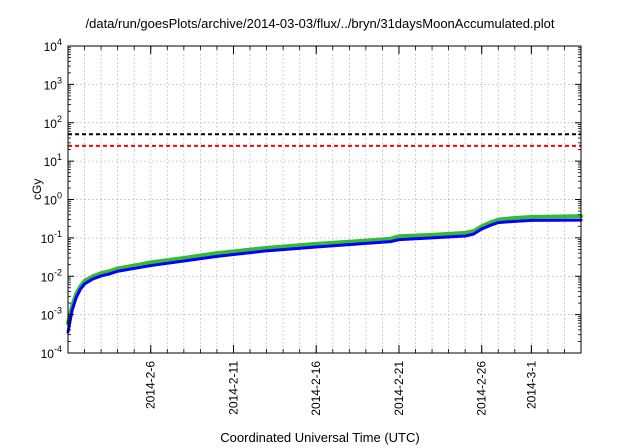  What do you see at coordinates (320, 437) in the screenshot?
I see `x-axis-label: Coordinated Universal Time (UTC)` at bounding box center [320, 437].